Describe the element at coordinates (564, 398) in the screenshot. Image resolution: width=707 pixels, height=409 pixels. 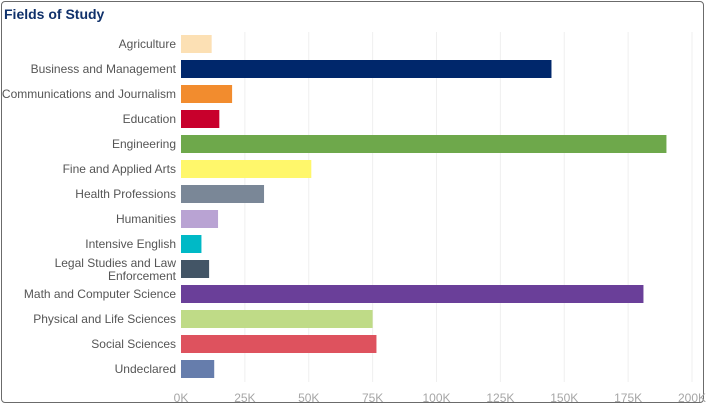
I see `x-tick-label: 150K` at that location.